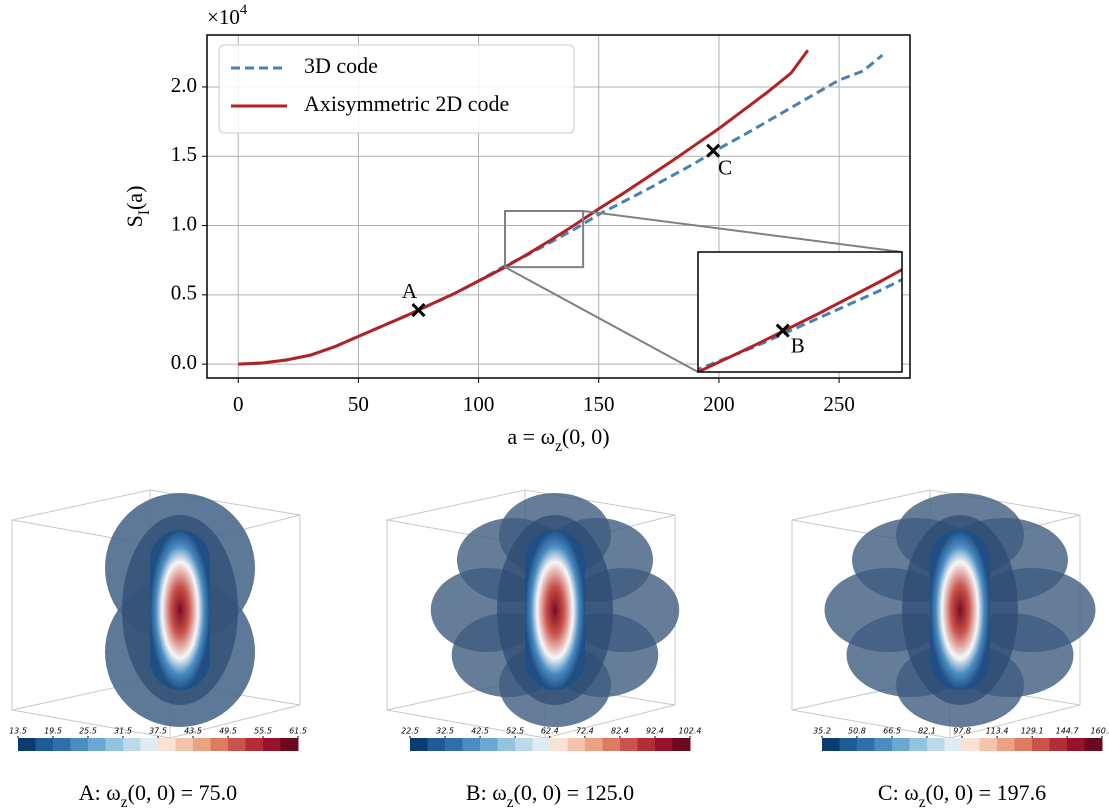 Image resolution: width=1109 pixels, height=812 pixels. I want to click on colorbar-tick-label: 19.5, so click(53, 731).